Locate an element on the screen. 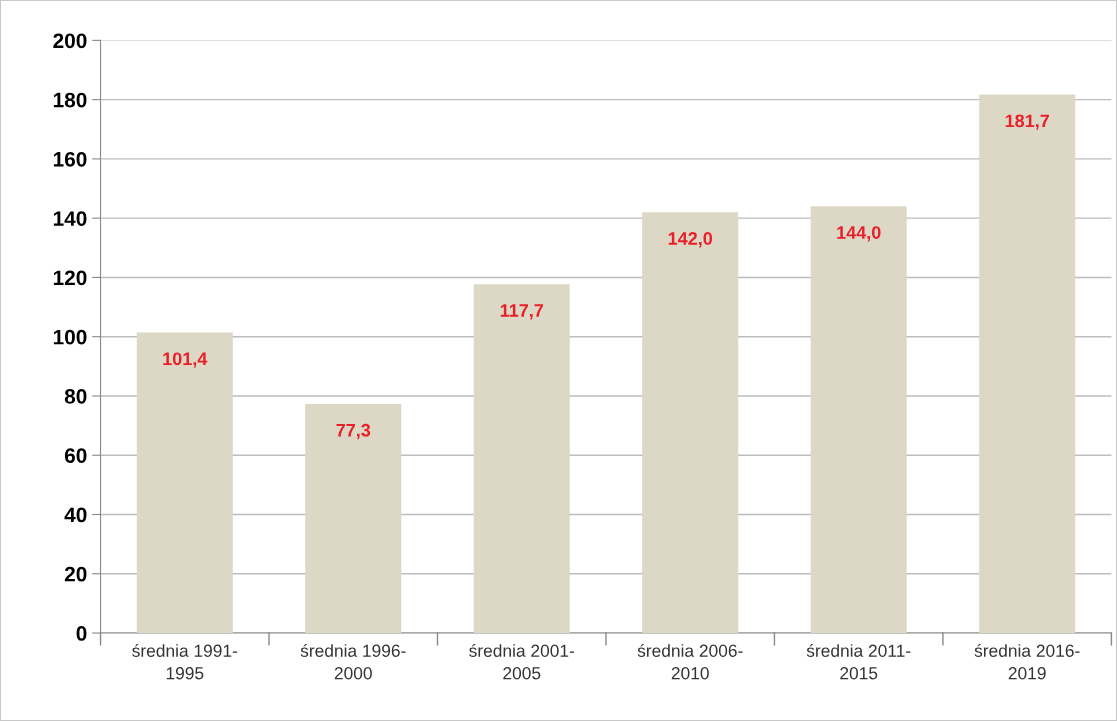  y-tick-label: 160 is located at coordinates (70, 159).